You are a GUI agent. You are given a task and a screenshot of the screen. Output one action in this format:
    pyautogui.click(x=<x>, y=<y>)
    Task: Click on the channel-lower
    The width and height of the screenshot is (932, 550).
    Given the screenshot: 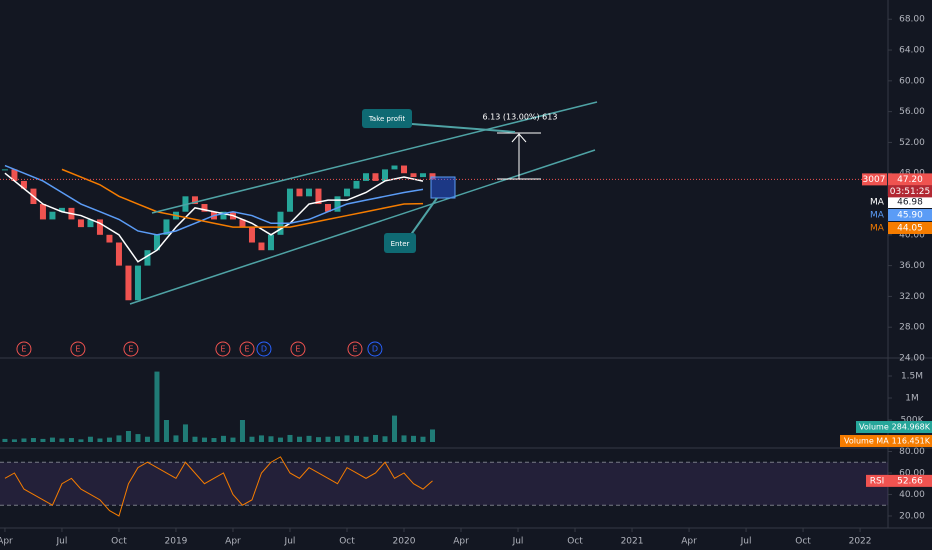 What is the action you would take?
    pyautogui.click(x=362, y=227)
    